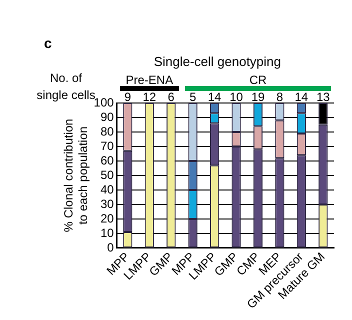 The height and width of the screenshot is (320, 352). Describe the element at coordinates (149, 97) in the screenshot. I see `annotation: 12` at that location.